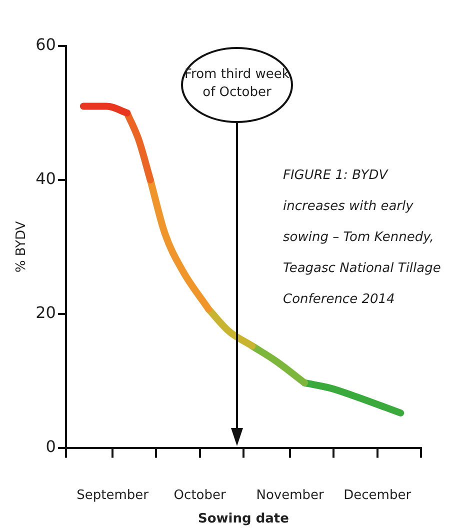  I want to click on x-tick-label: December, so click(378, 495).